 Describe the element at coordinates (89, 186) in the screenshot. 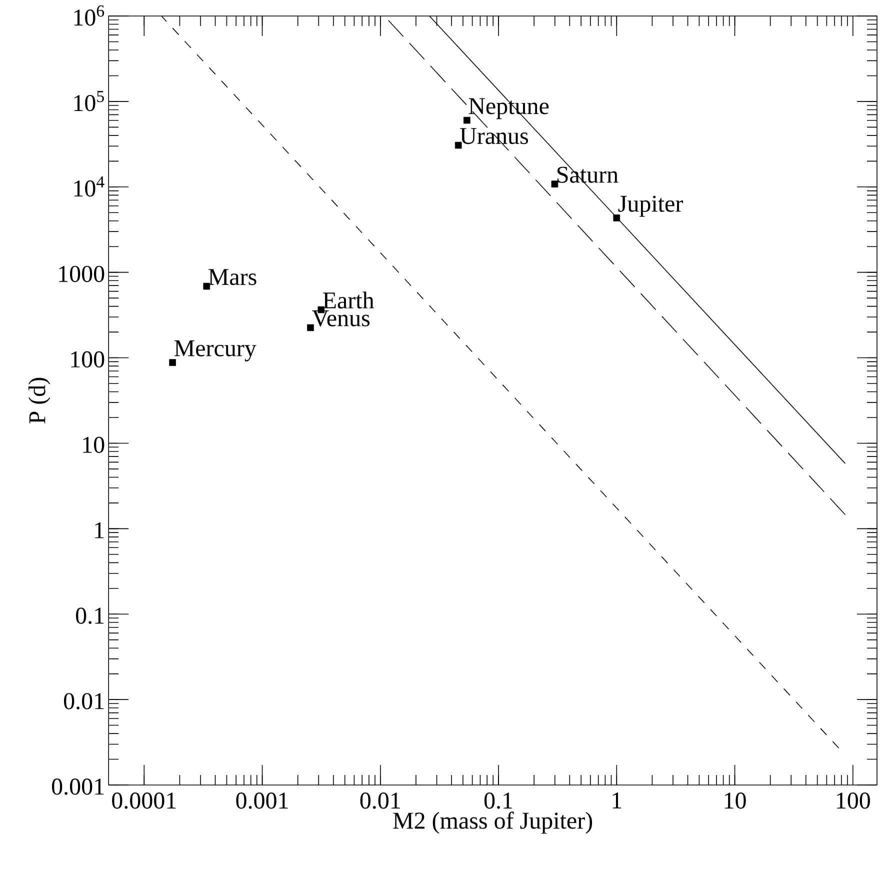

I see `y-tick-label: 10$^{4}$` at that location.